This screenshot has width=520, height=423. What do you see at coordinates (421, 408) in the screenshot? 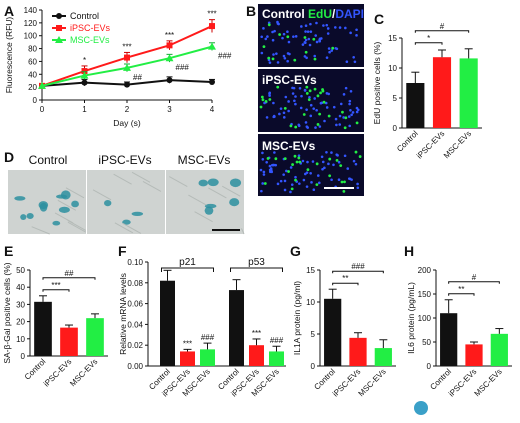
I see `watermark-logo-icon` at bounding box center [421, 408].